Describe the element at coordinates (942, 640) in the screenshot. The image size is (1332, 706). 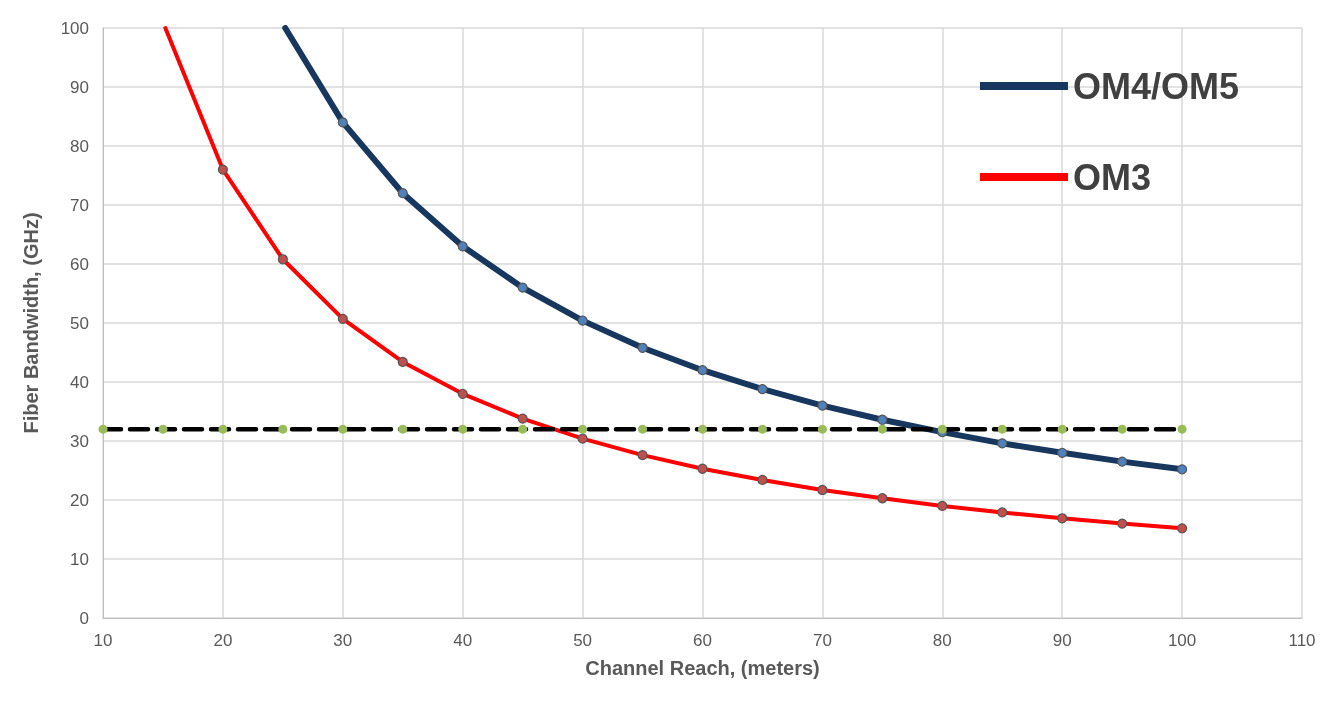
I see `x-tick-label: 80` at that location.